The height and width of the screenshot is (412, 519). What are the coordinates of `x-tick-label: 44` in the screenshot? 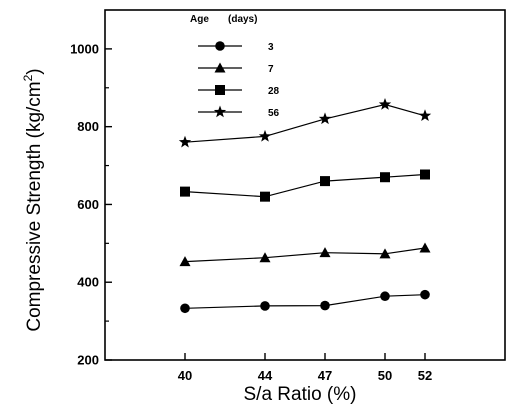 It's located at (265, 375).